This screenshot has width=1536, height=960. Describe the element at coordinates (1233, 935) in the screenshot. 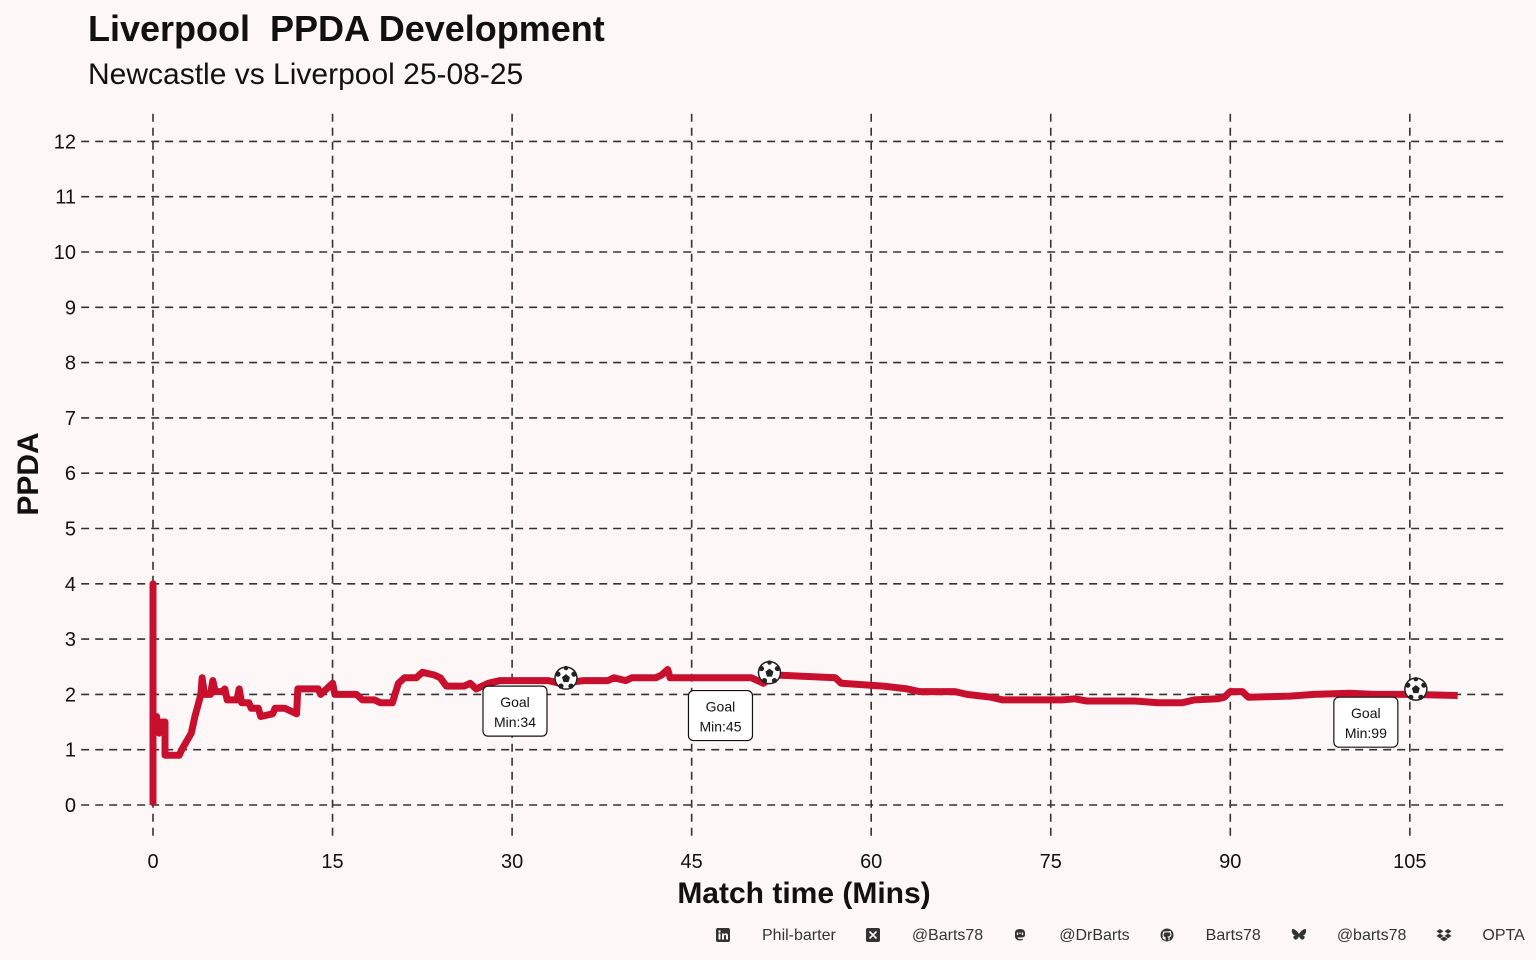

I see `footer-credit-text: Barts78` at that location.